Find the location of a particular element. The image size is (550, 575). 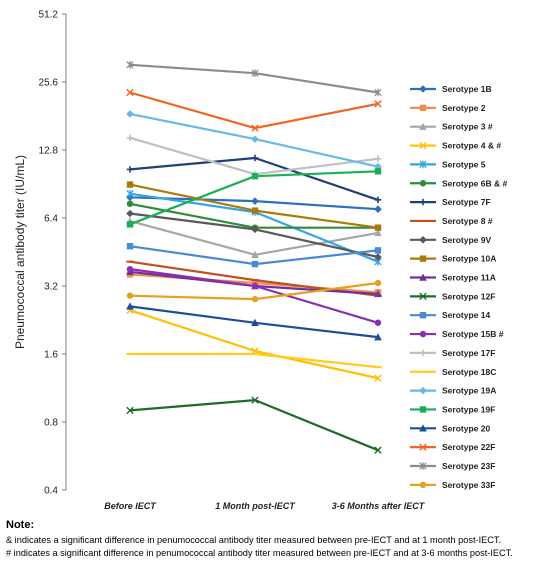

legend-entry-serotype-5: Serotype 5 is located at coordinates (448, 164).